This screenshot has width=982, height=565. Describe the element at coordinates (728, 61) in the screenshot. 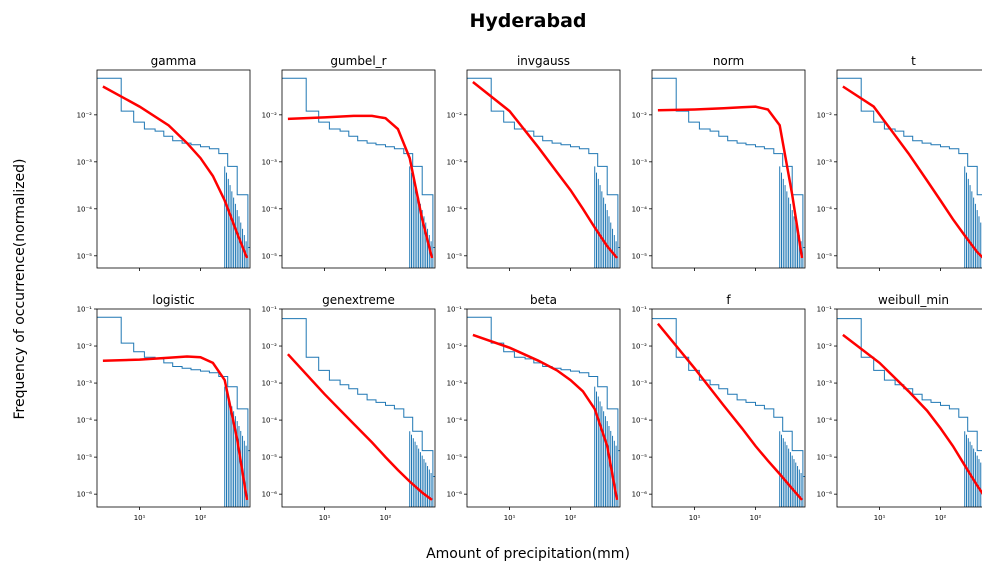

I see `panel-title: norm` at that location.